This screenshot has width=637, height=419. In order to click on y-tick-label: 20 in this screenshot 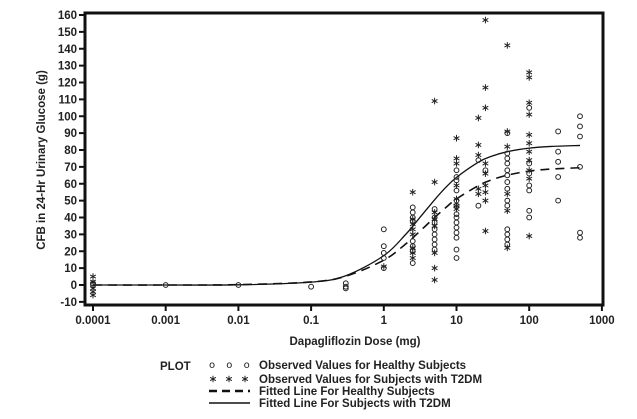, I will do `click(70, 252)`.